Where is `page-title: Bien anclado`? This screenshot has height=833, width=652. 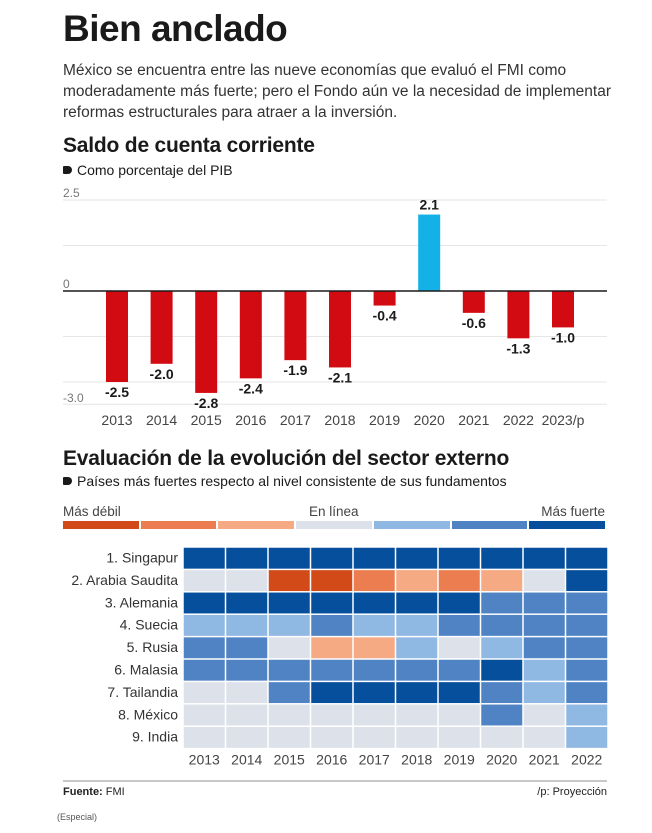 page-title: Bien anclado is located at coordinates (175, 28).